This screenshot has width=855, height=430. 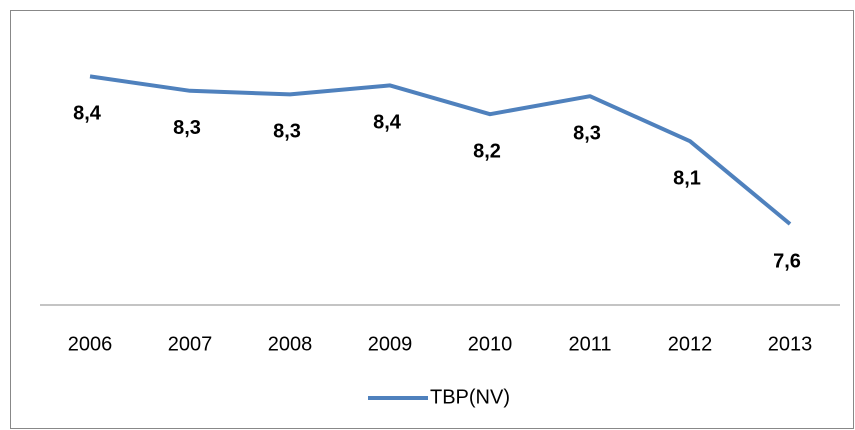 What do you see at coordinates (490, 344) in the screenshot?
I see `x-tick-label: 2010` at bounding box center [490, 344].